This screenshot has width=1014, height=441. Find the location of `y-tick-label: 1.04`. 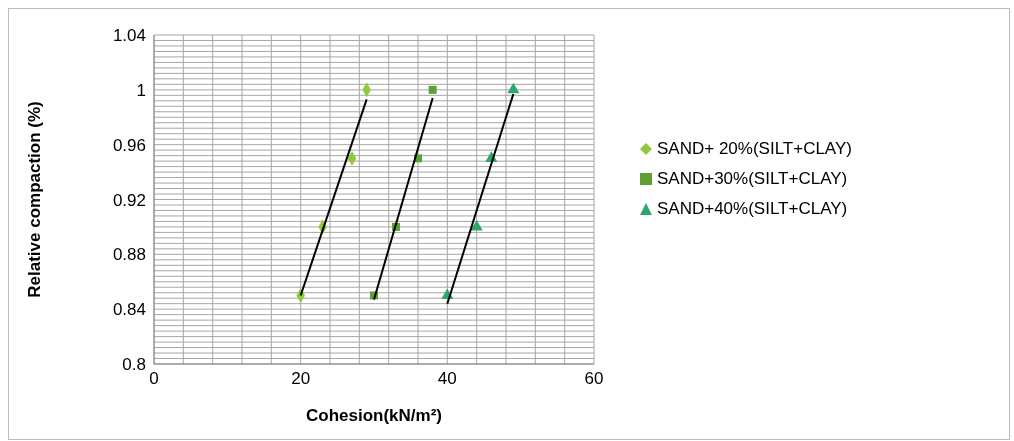

y-tick-label: 1.04 is located at coordinates (129, 36).